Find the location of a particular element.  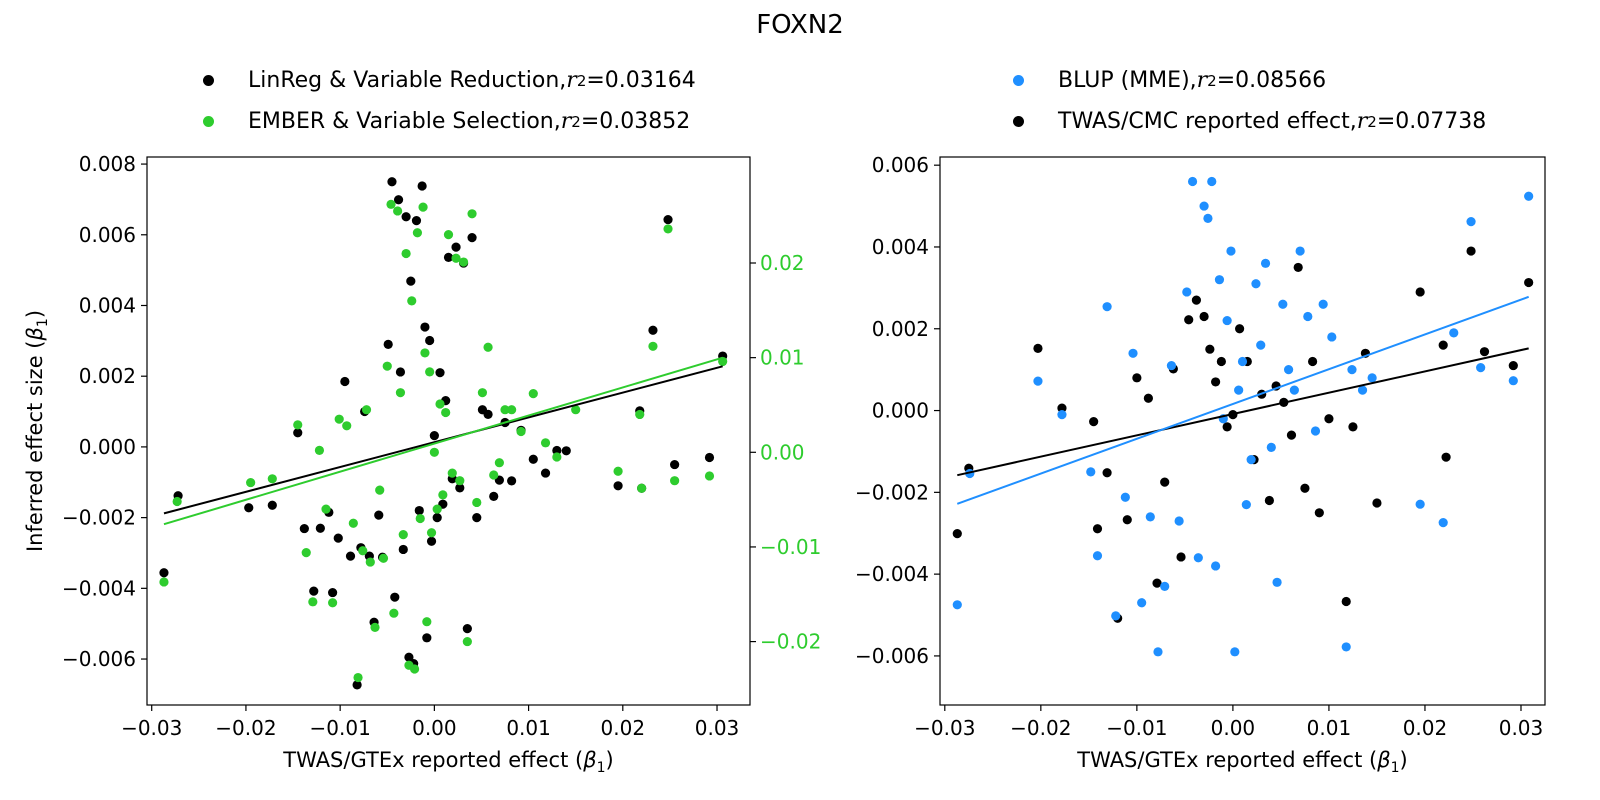

panel2-y-tick-label: −0.004 is located at coordinates (892, 574).